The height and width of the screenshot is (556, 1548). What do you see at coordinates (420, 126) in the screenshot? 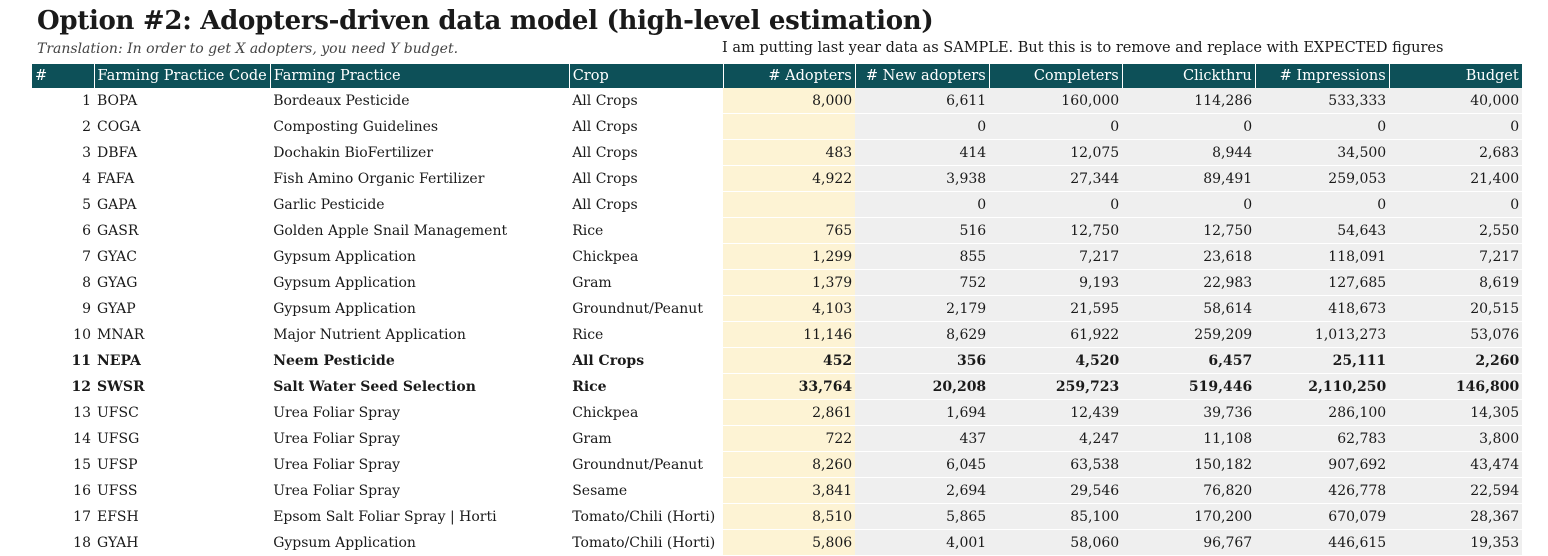
I see `cell-practice: Composting Guidelines` at bounding box center [420, 126].